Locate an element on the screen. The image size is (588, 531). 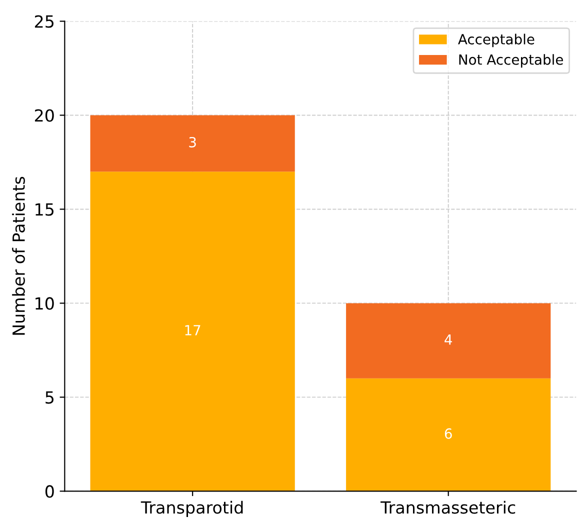
x-tick-label: Transparotid is located at coordinates (191, 509).